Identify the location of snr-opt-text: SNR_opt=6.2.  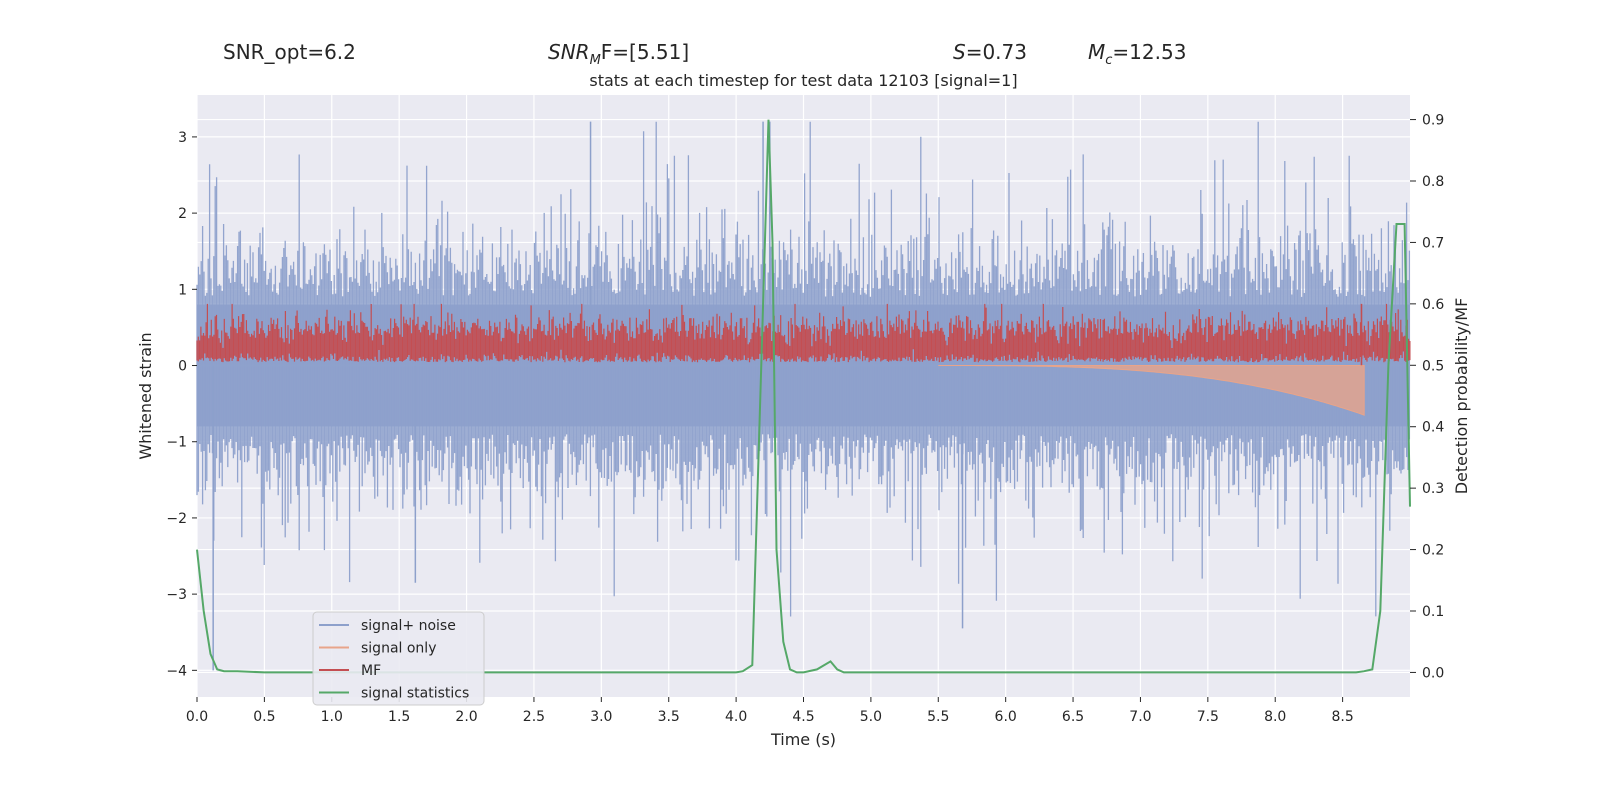
(289, 52).